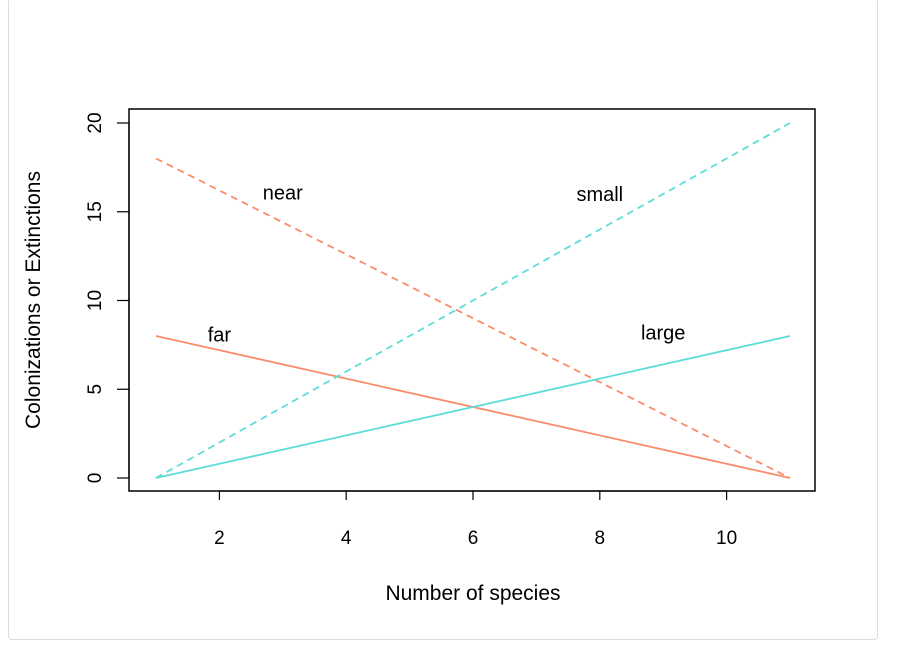  Describe the element at coordinates (95, 211) in the screenshot. I see `y-tick-label: 15` at that location.